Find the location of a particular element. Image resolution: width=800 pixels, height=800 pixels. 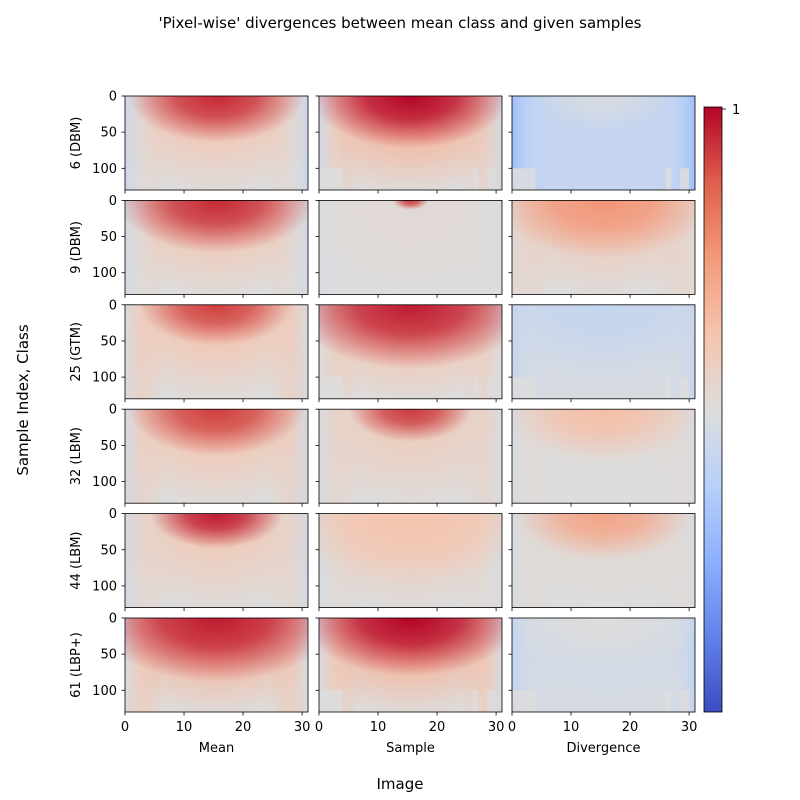

heatmap-row: 32 (LBM) 0 50 100 is located at coordinates (382, 455).